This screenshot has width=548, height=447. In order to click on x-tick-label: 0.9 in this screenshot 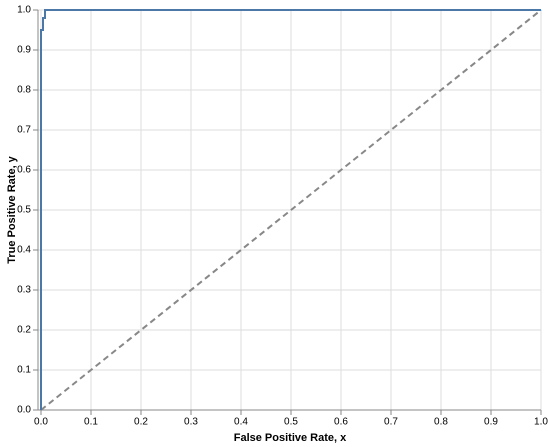, I will do `click(491, 422)`.